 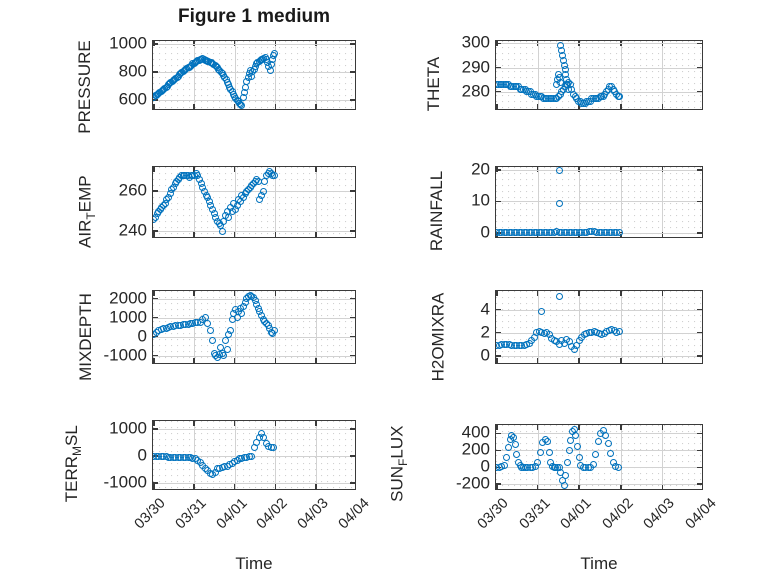 I want to click on y-tick-label: 200, so click(x=475, y=449).